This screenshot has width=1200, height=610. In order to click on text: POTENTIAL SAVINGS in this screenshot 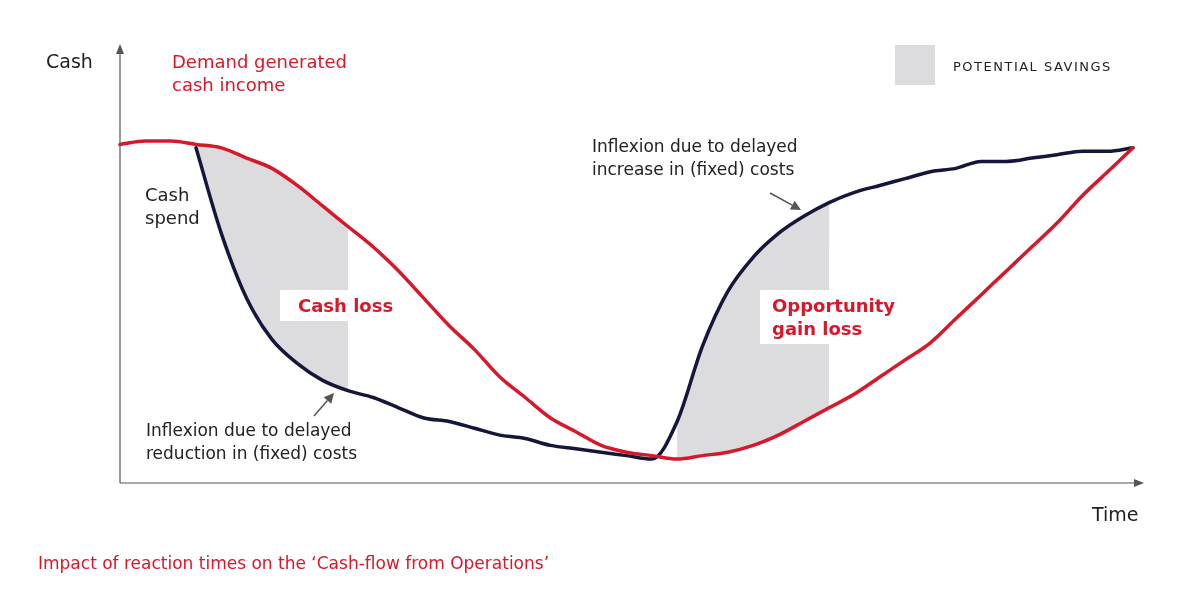, I will do `click(1032, 67)`.